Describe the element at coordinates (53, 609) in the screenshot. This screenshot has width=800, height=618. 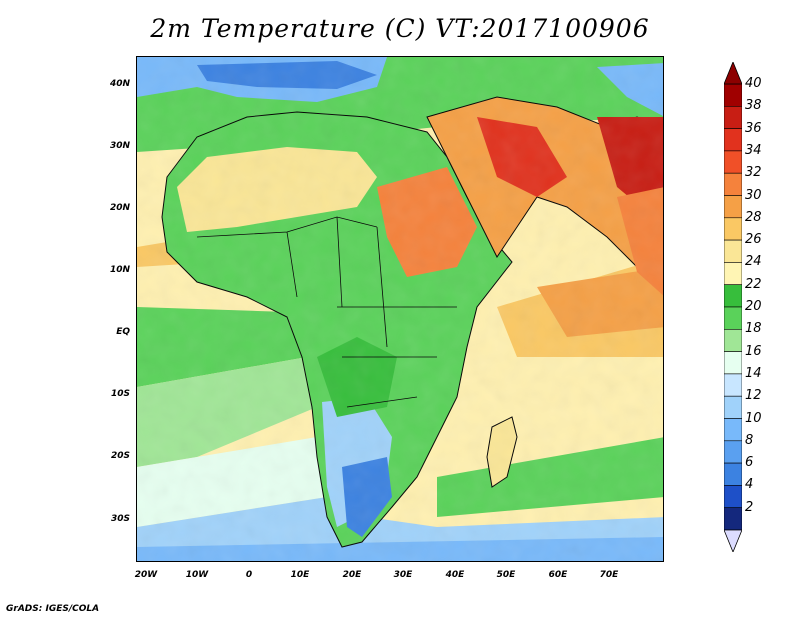
I see `grads-credit: GrADS: IGES/COLA` at that location.